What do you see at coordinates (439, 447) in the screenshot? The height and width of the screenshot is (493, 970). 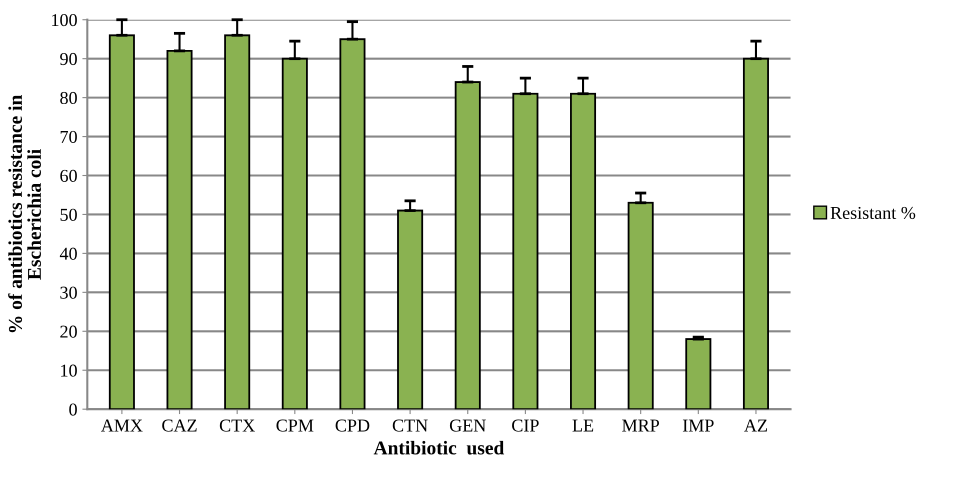 I see `x-axis-title: Antibiotic used` at bounding box center [439, 447].